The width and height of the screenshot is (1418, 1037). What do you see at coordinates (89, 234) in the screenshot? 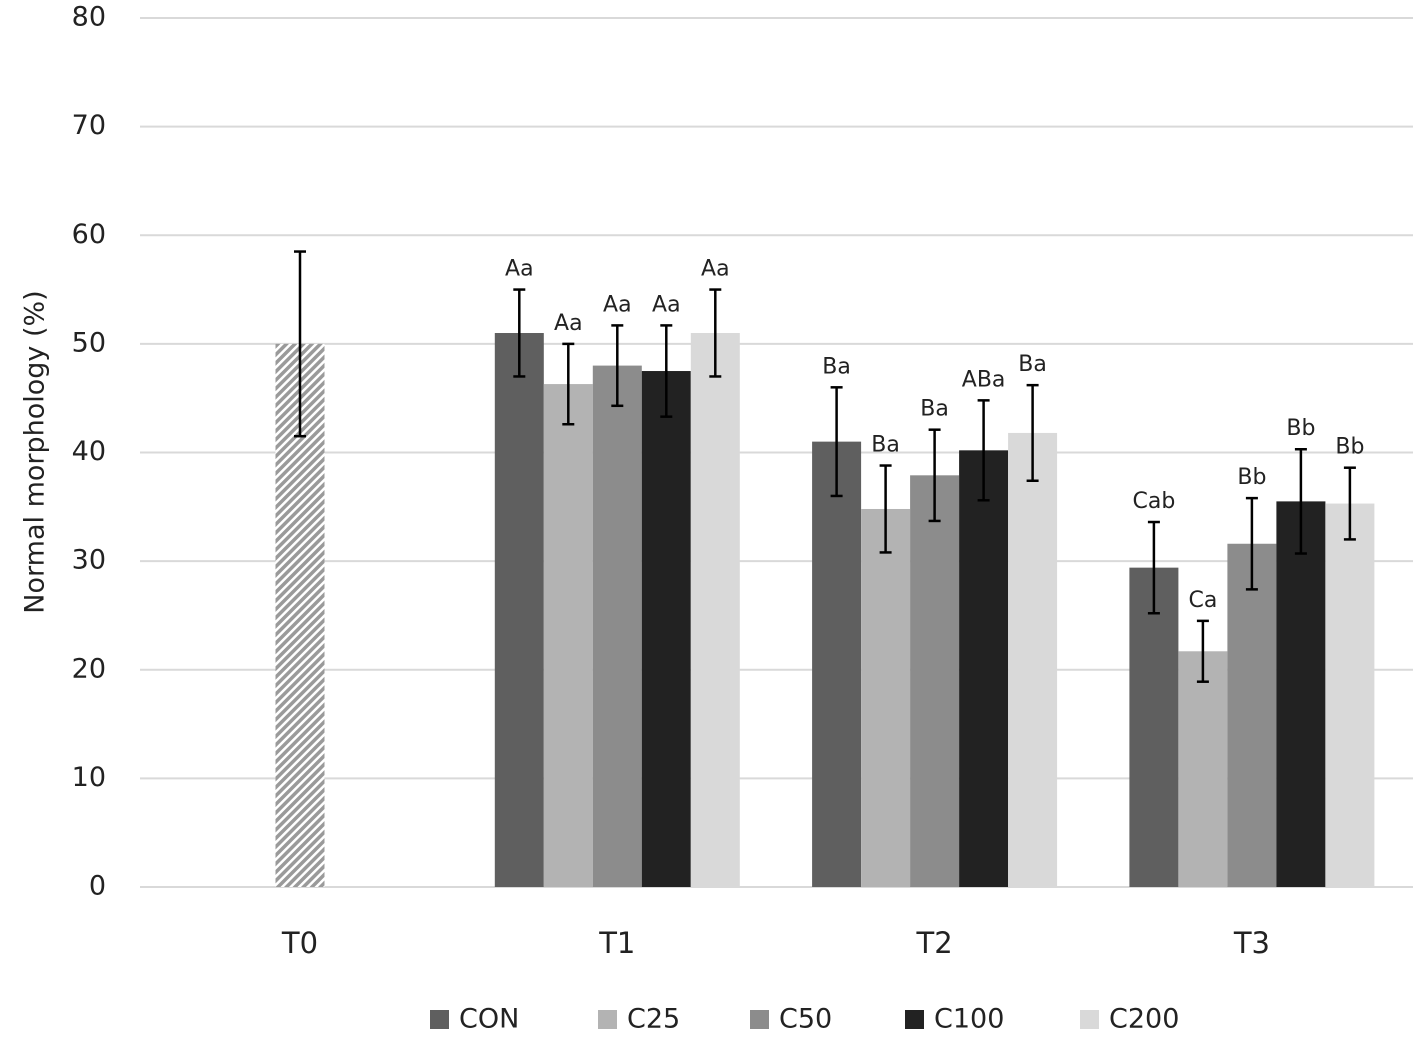
I see `y-tick-label: 60` at bounding box center [89, 234].